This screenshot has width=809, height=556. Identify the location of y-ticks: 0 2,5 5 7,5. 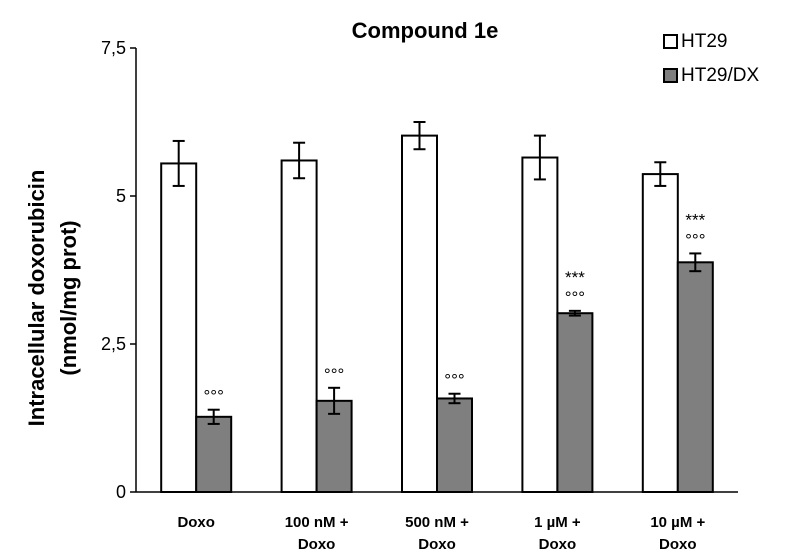
(118, 270).